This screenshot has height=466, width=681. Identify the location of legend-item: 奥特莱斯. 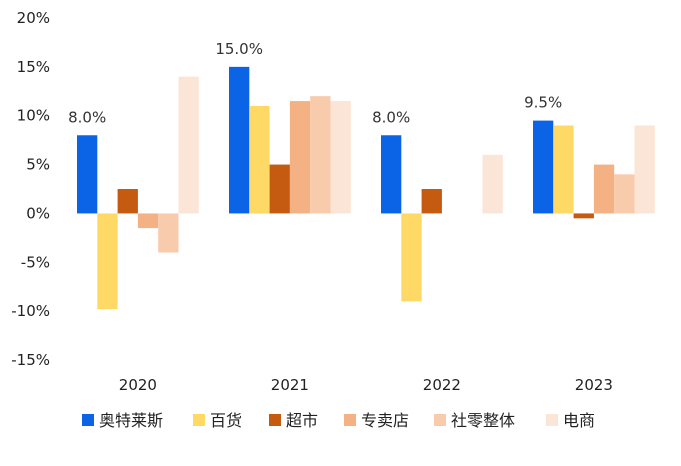
(122, 420).